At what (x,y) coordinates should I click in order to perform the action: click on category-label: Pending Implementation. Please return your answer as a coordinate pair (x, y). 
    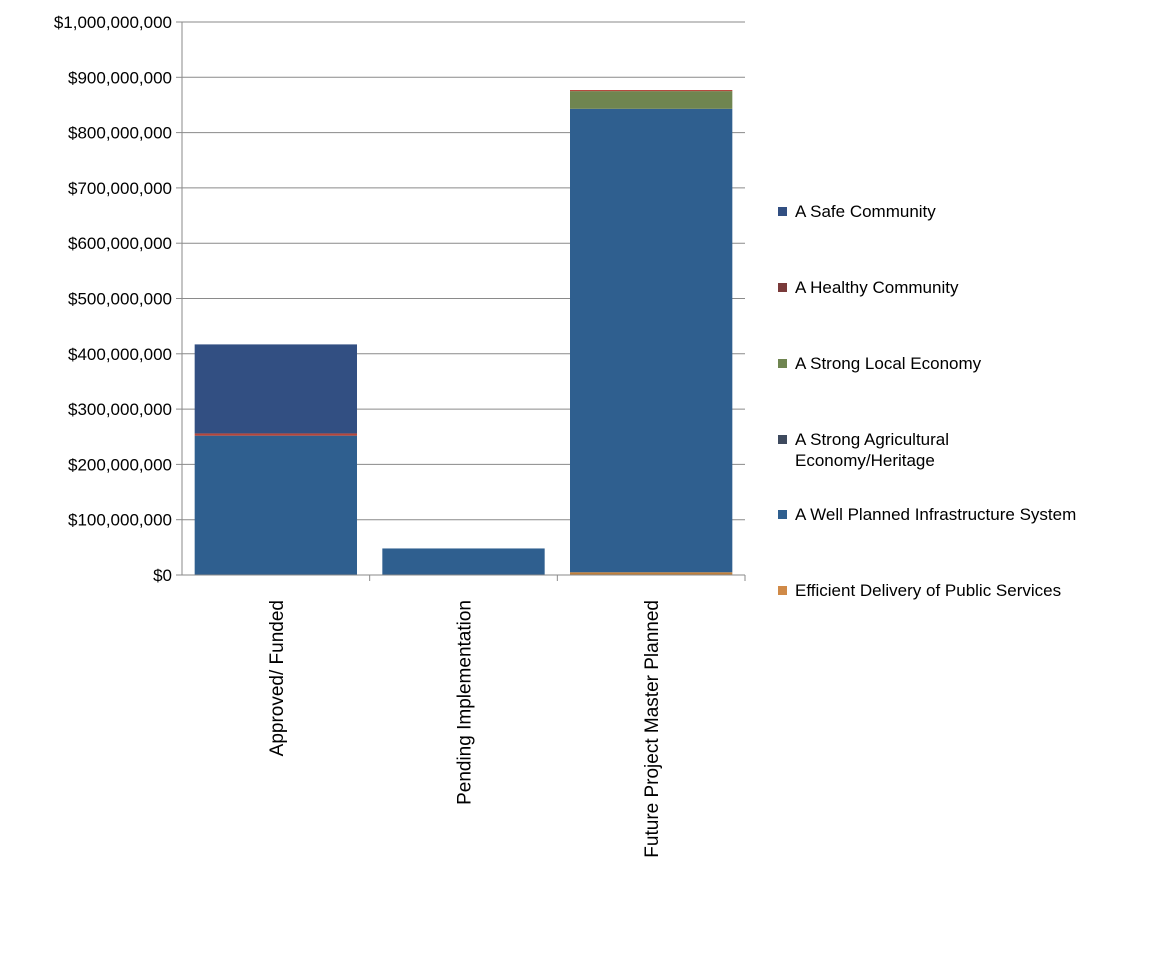
    Looking at the image, I should click on (465, 702).